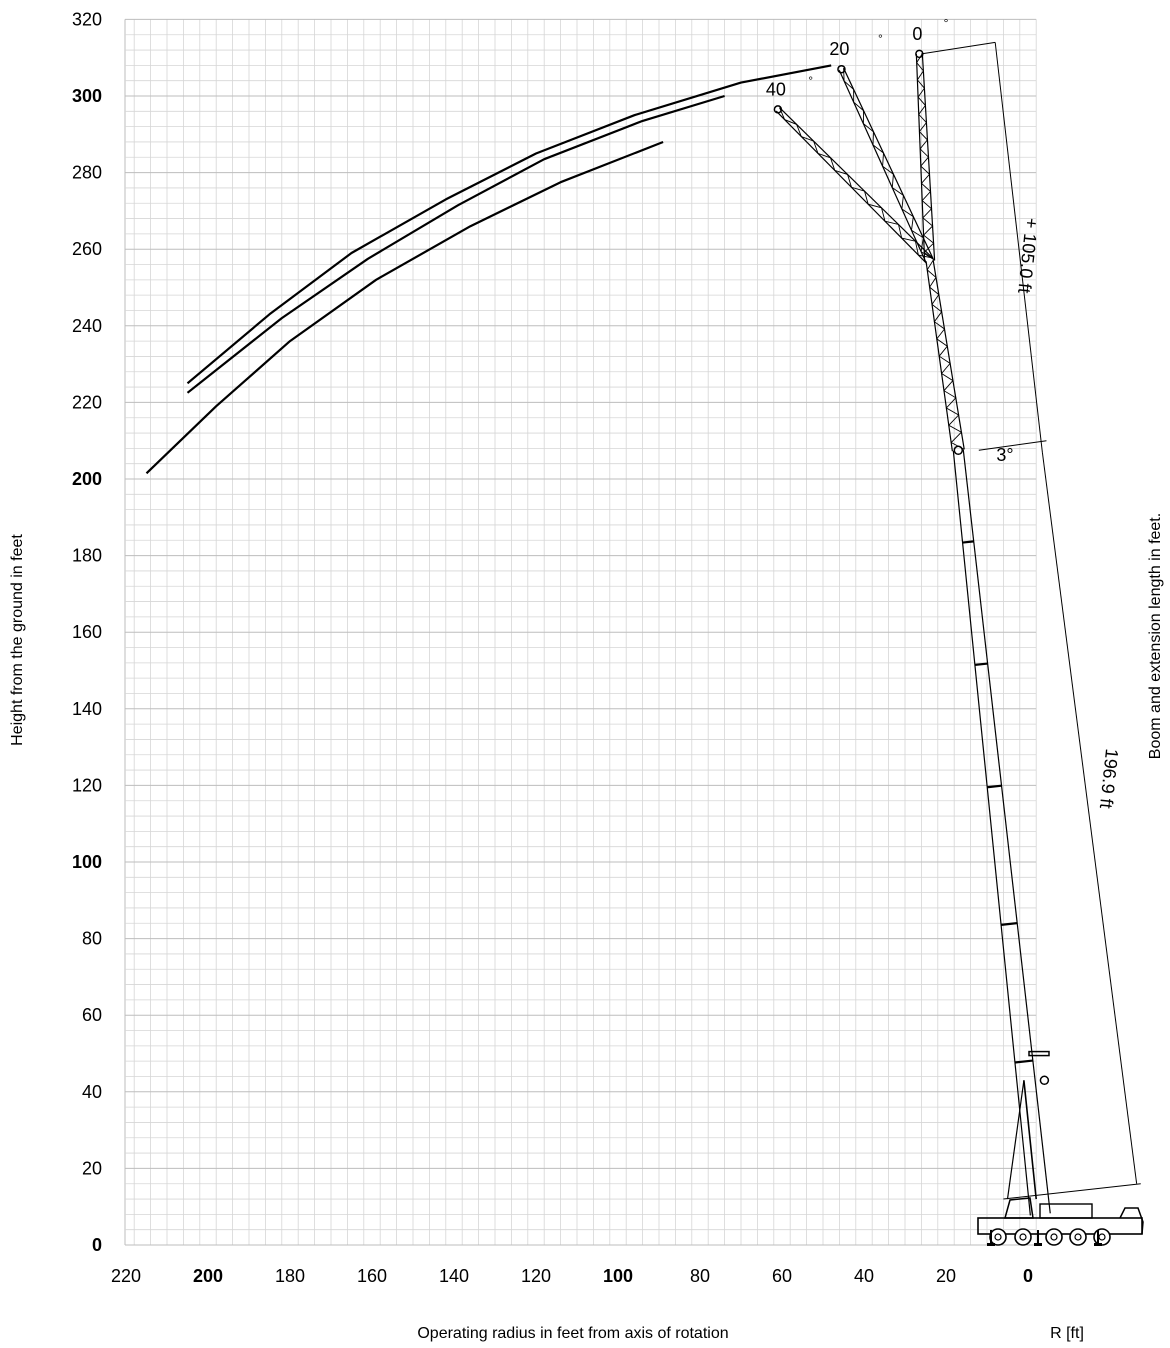 This screenshot has width=1170, height=1348. I want to click on fly-jib-40-chord, so click(856, 183).